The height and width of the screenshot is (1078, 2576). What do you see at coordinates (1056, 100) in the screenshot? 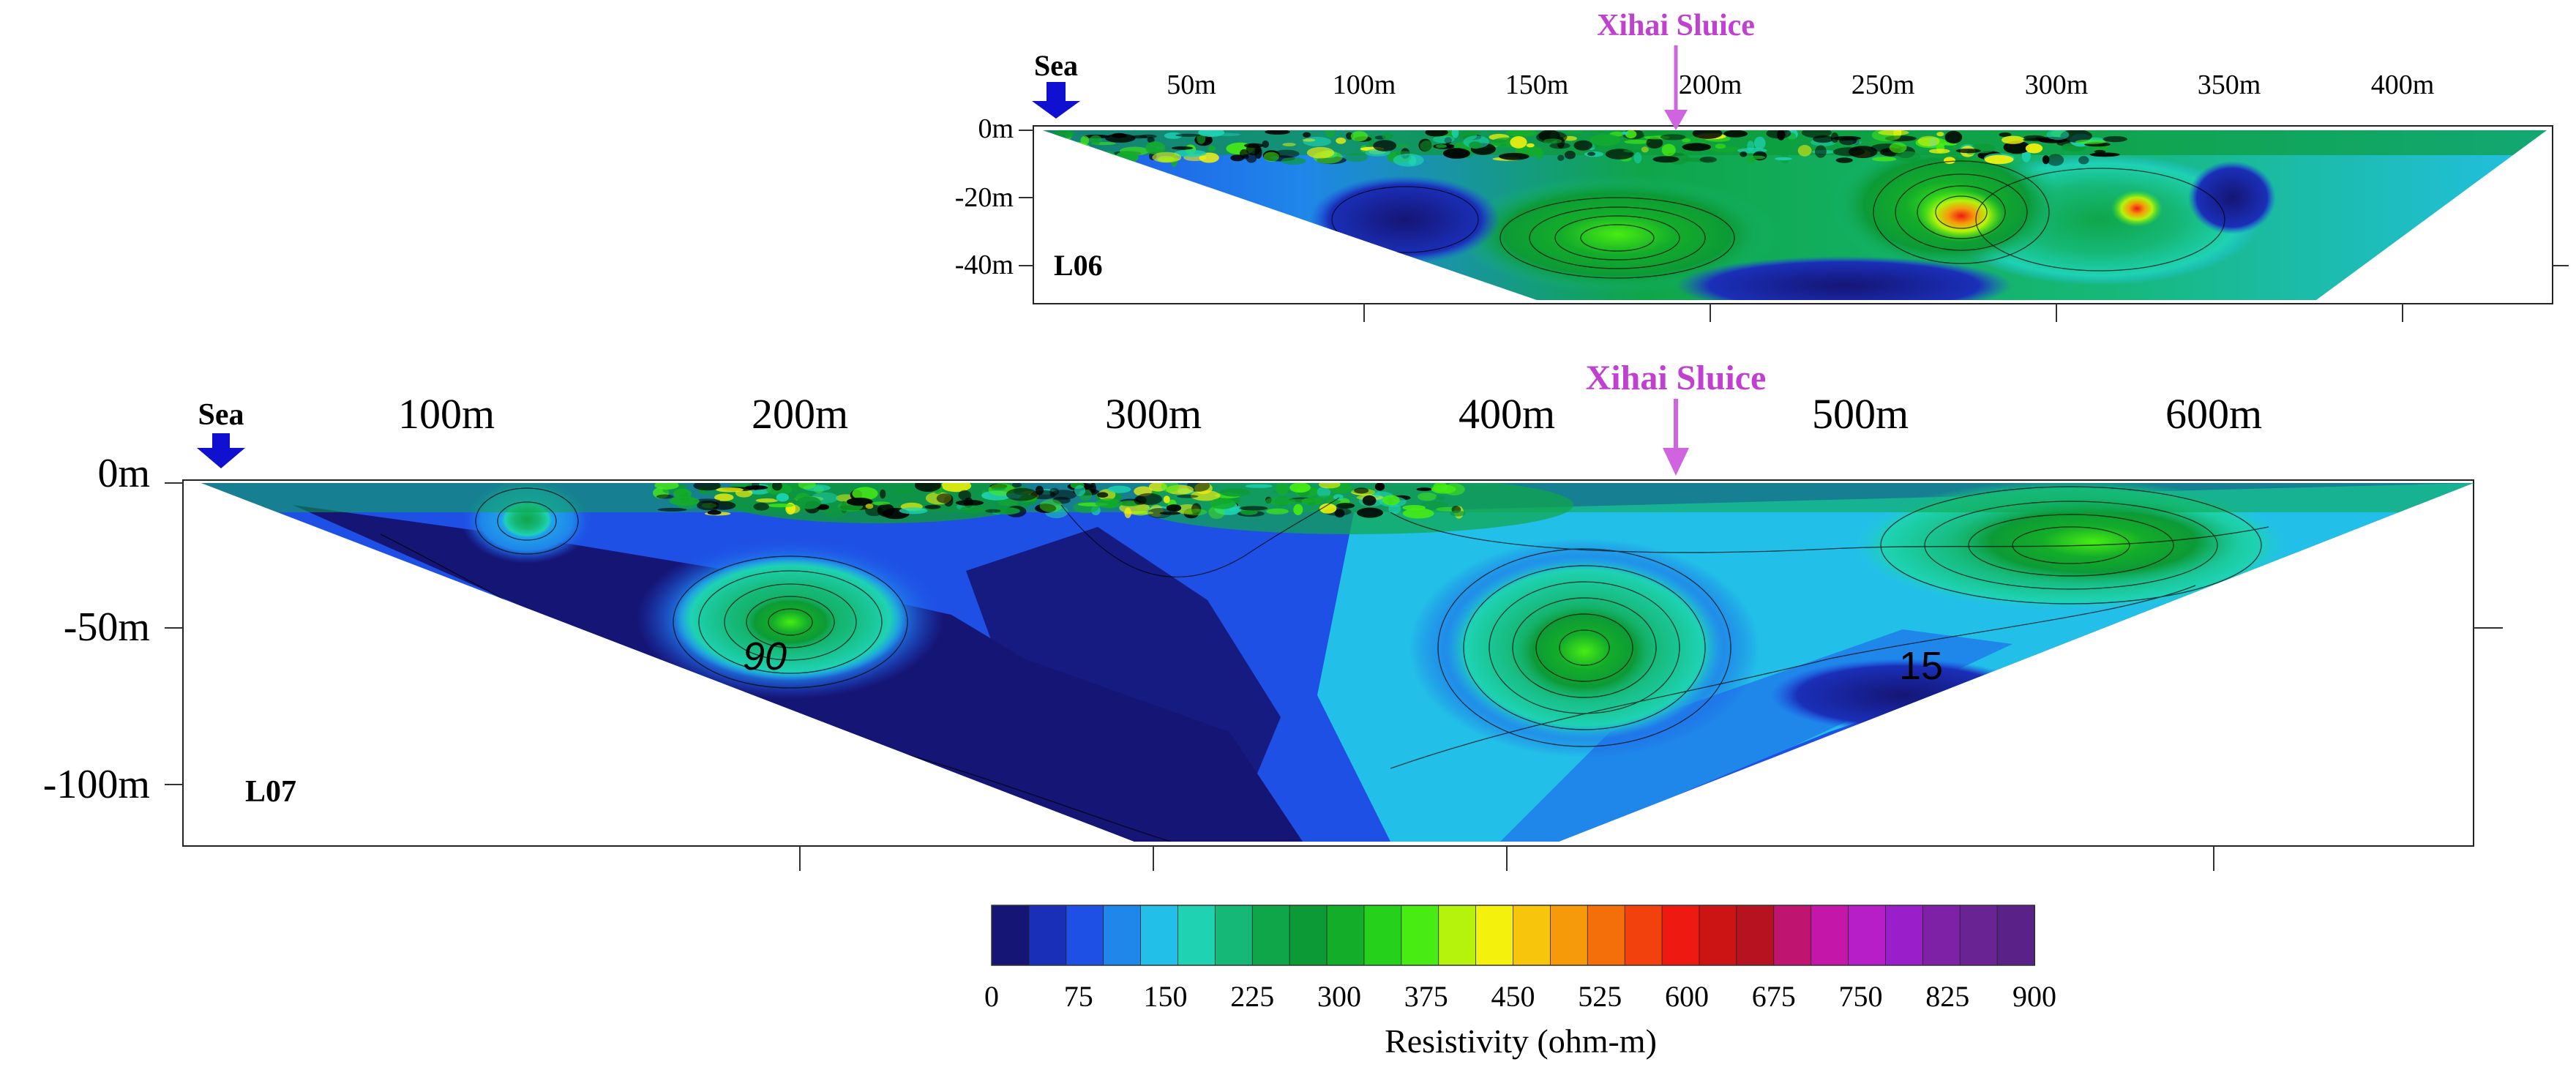
I see `l06-sea-arrow-icon` at bounding box center [1056, 100].